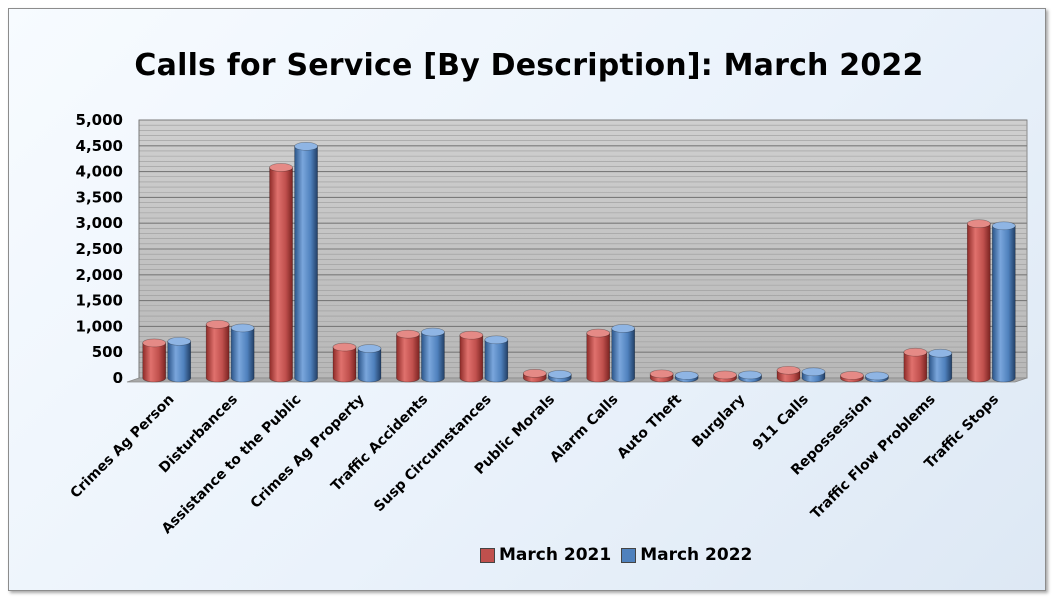  I want to click on legend-swatch-march-2021, so click(487, 555).